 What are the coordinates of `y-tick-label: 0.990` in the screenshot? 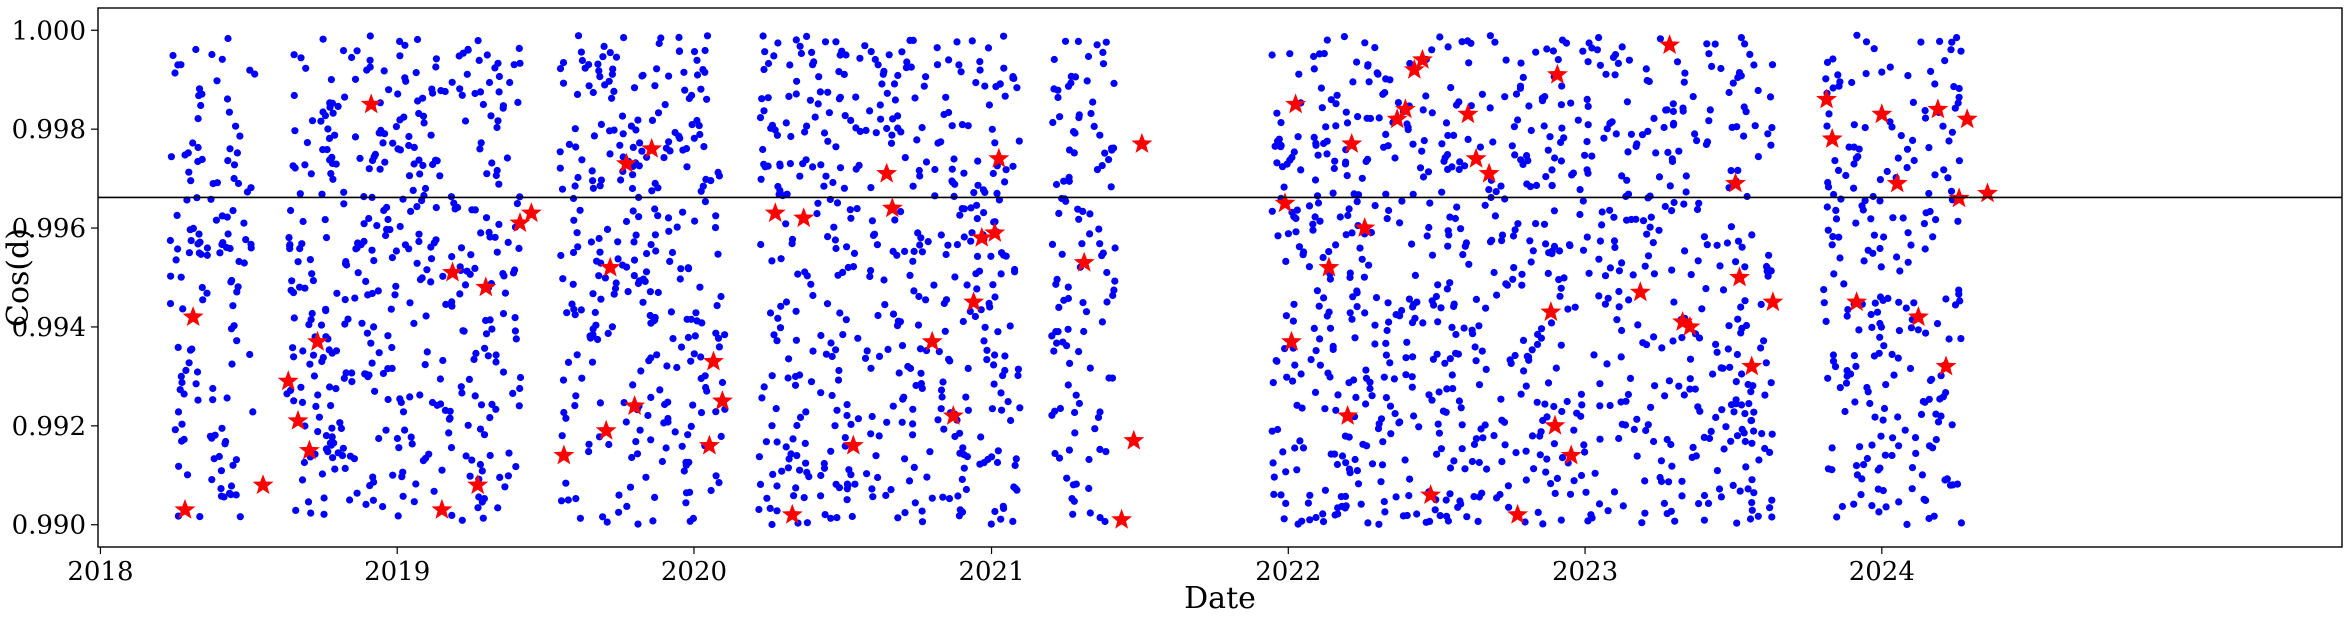 It's located at (49, 526).